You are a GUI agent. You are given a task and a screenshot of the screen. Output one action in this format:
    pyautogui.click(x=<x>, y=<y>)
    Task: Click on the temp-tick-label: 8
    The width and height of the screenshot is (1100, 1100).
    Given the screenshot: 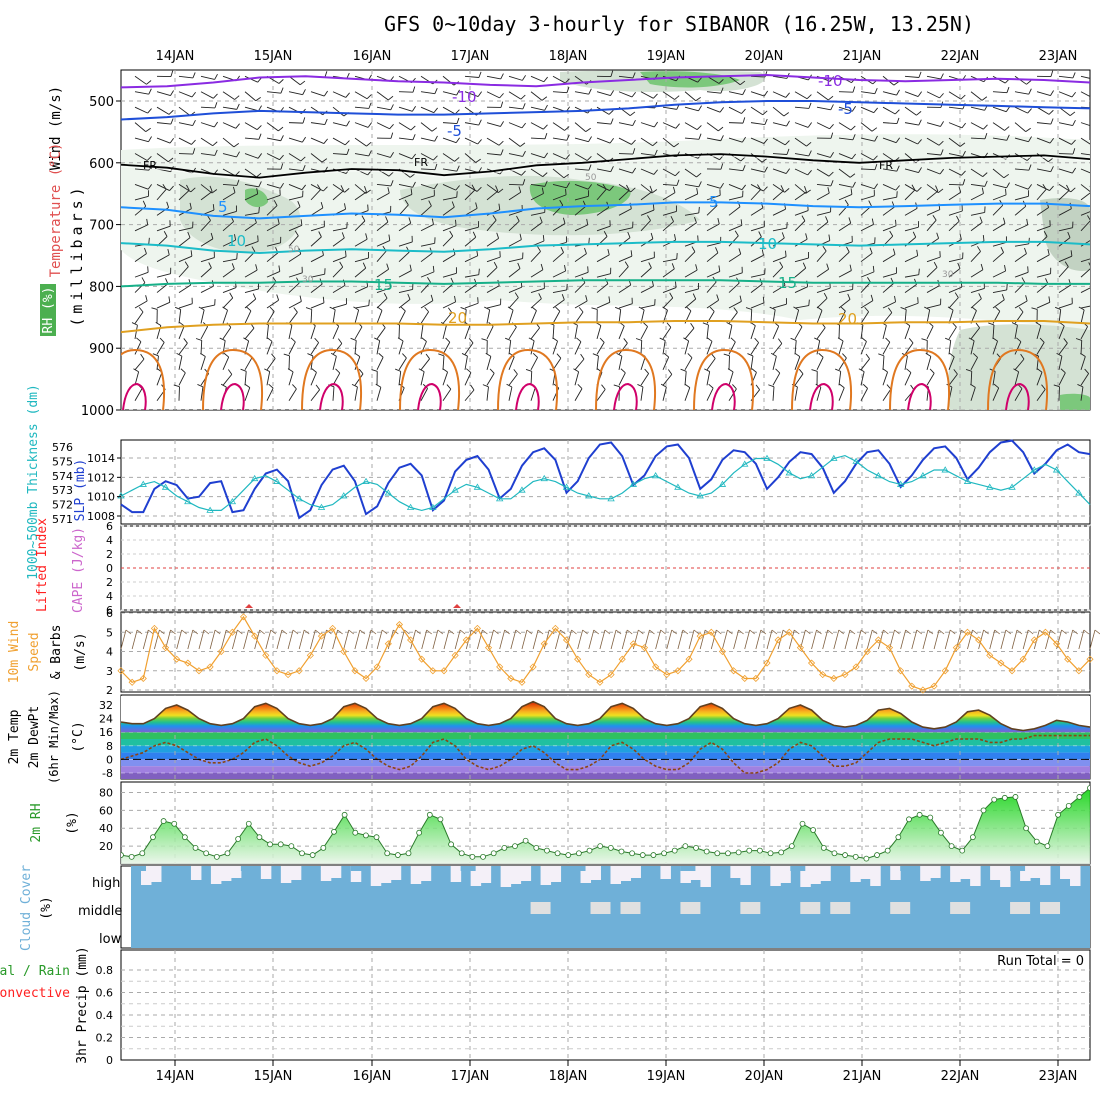 What is the action you would take?
    pyautogui.click(x=109, y=746)
    